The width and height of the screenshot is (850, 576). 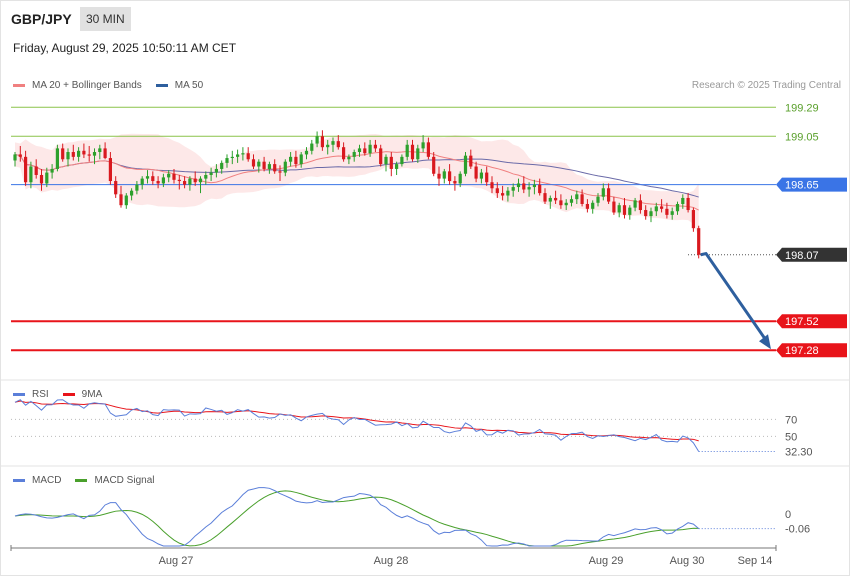 What do you see at coordinates (802, 108) in the screenshot?
I see `resistance-level-label: 199.29` at bounding box center [802, 108].